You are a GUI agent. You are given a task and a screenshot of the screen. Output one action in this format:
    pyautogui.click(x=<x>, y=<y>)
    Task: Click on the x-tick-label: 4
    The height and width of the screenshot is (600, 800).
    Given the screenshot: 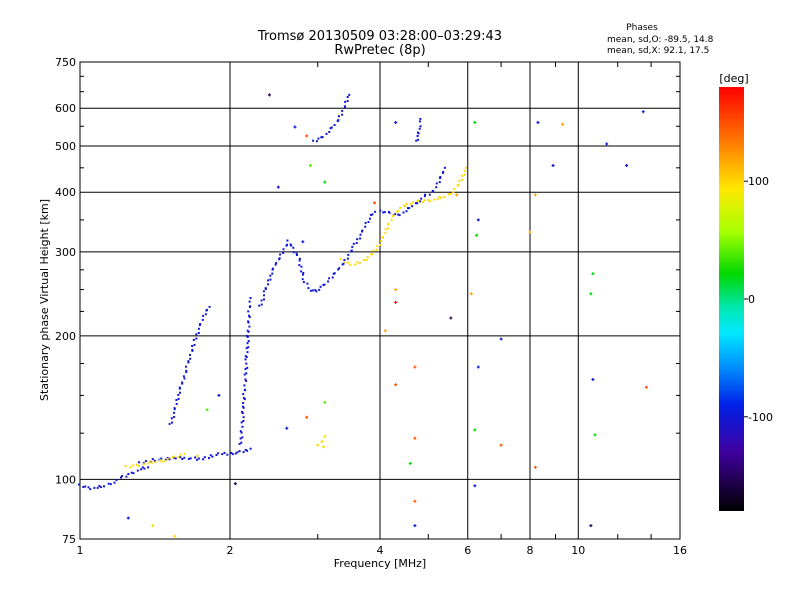 What is the action you would take?
    pyautogui.click(x=380, y=550)
    